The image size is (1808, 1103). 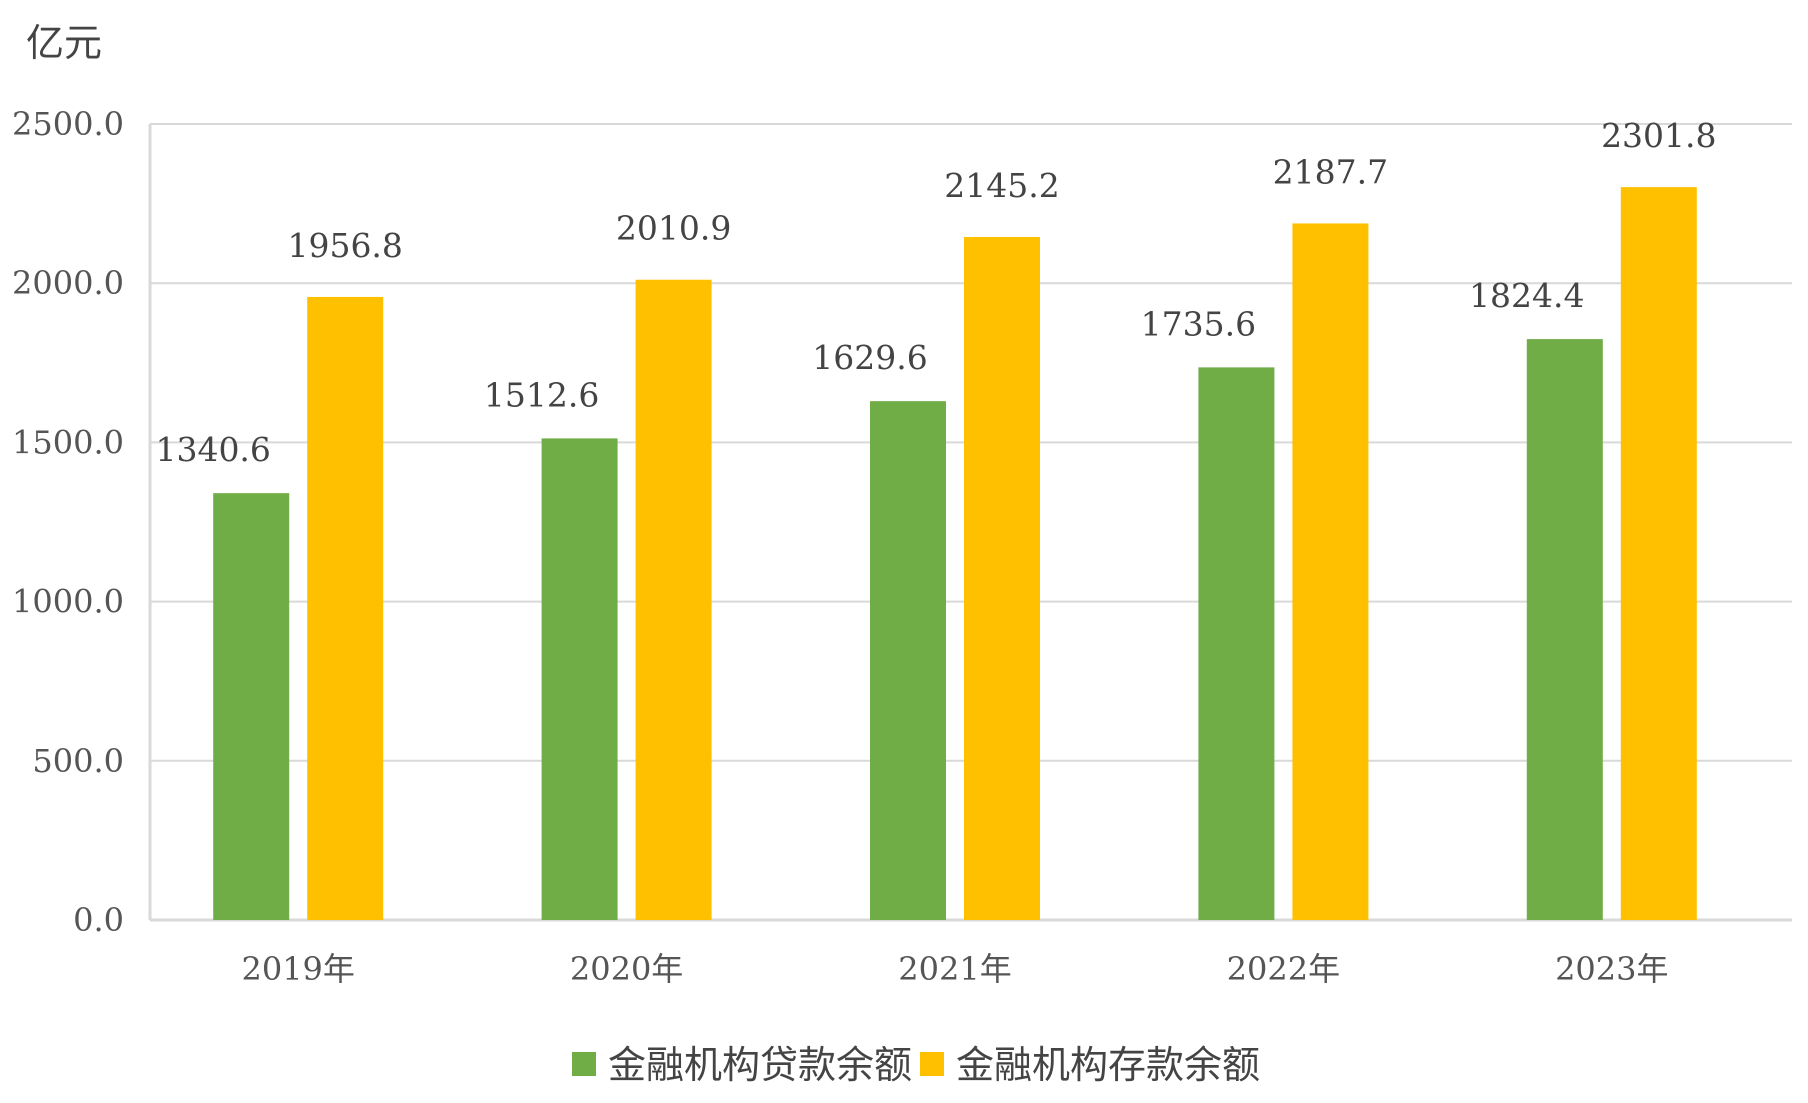 I want to click on data-label: 1629.6, so click(x=869, y=357).